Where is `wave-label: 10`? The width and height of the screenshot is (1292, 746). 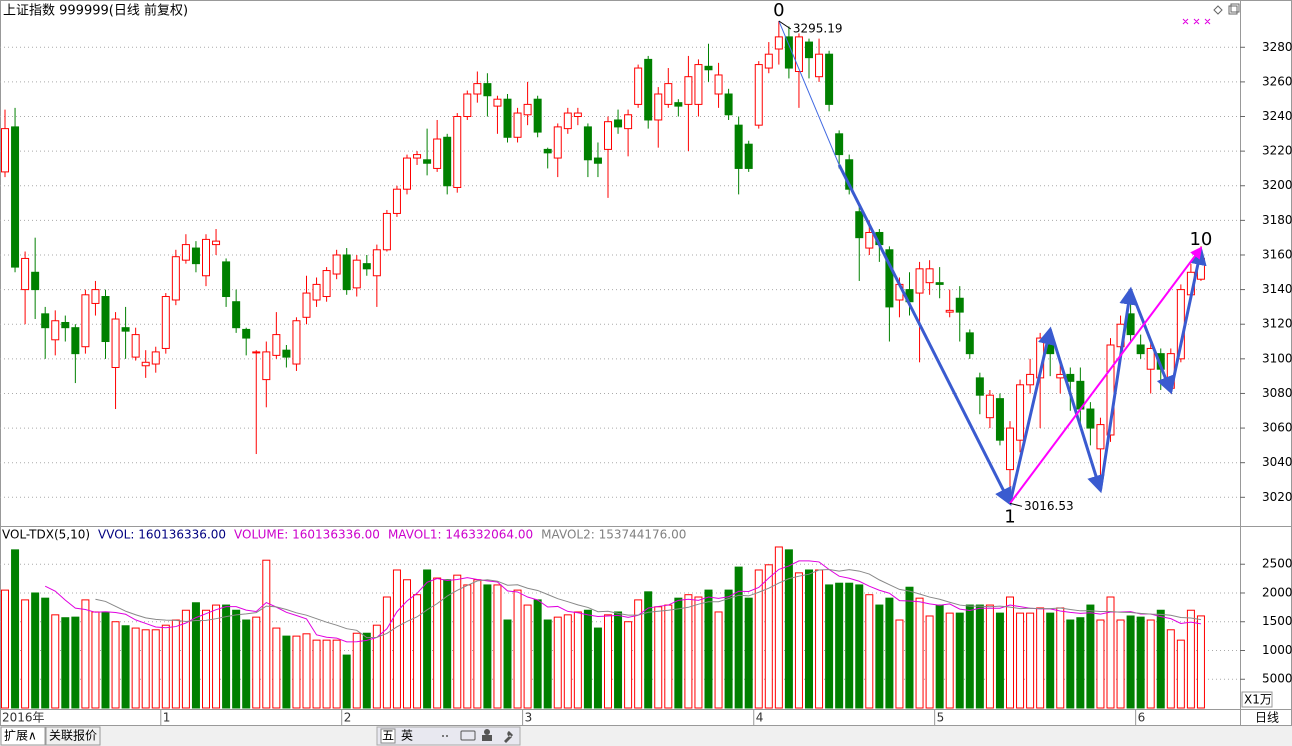 wave-label: 10 is located at coordinates (1200, 239).